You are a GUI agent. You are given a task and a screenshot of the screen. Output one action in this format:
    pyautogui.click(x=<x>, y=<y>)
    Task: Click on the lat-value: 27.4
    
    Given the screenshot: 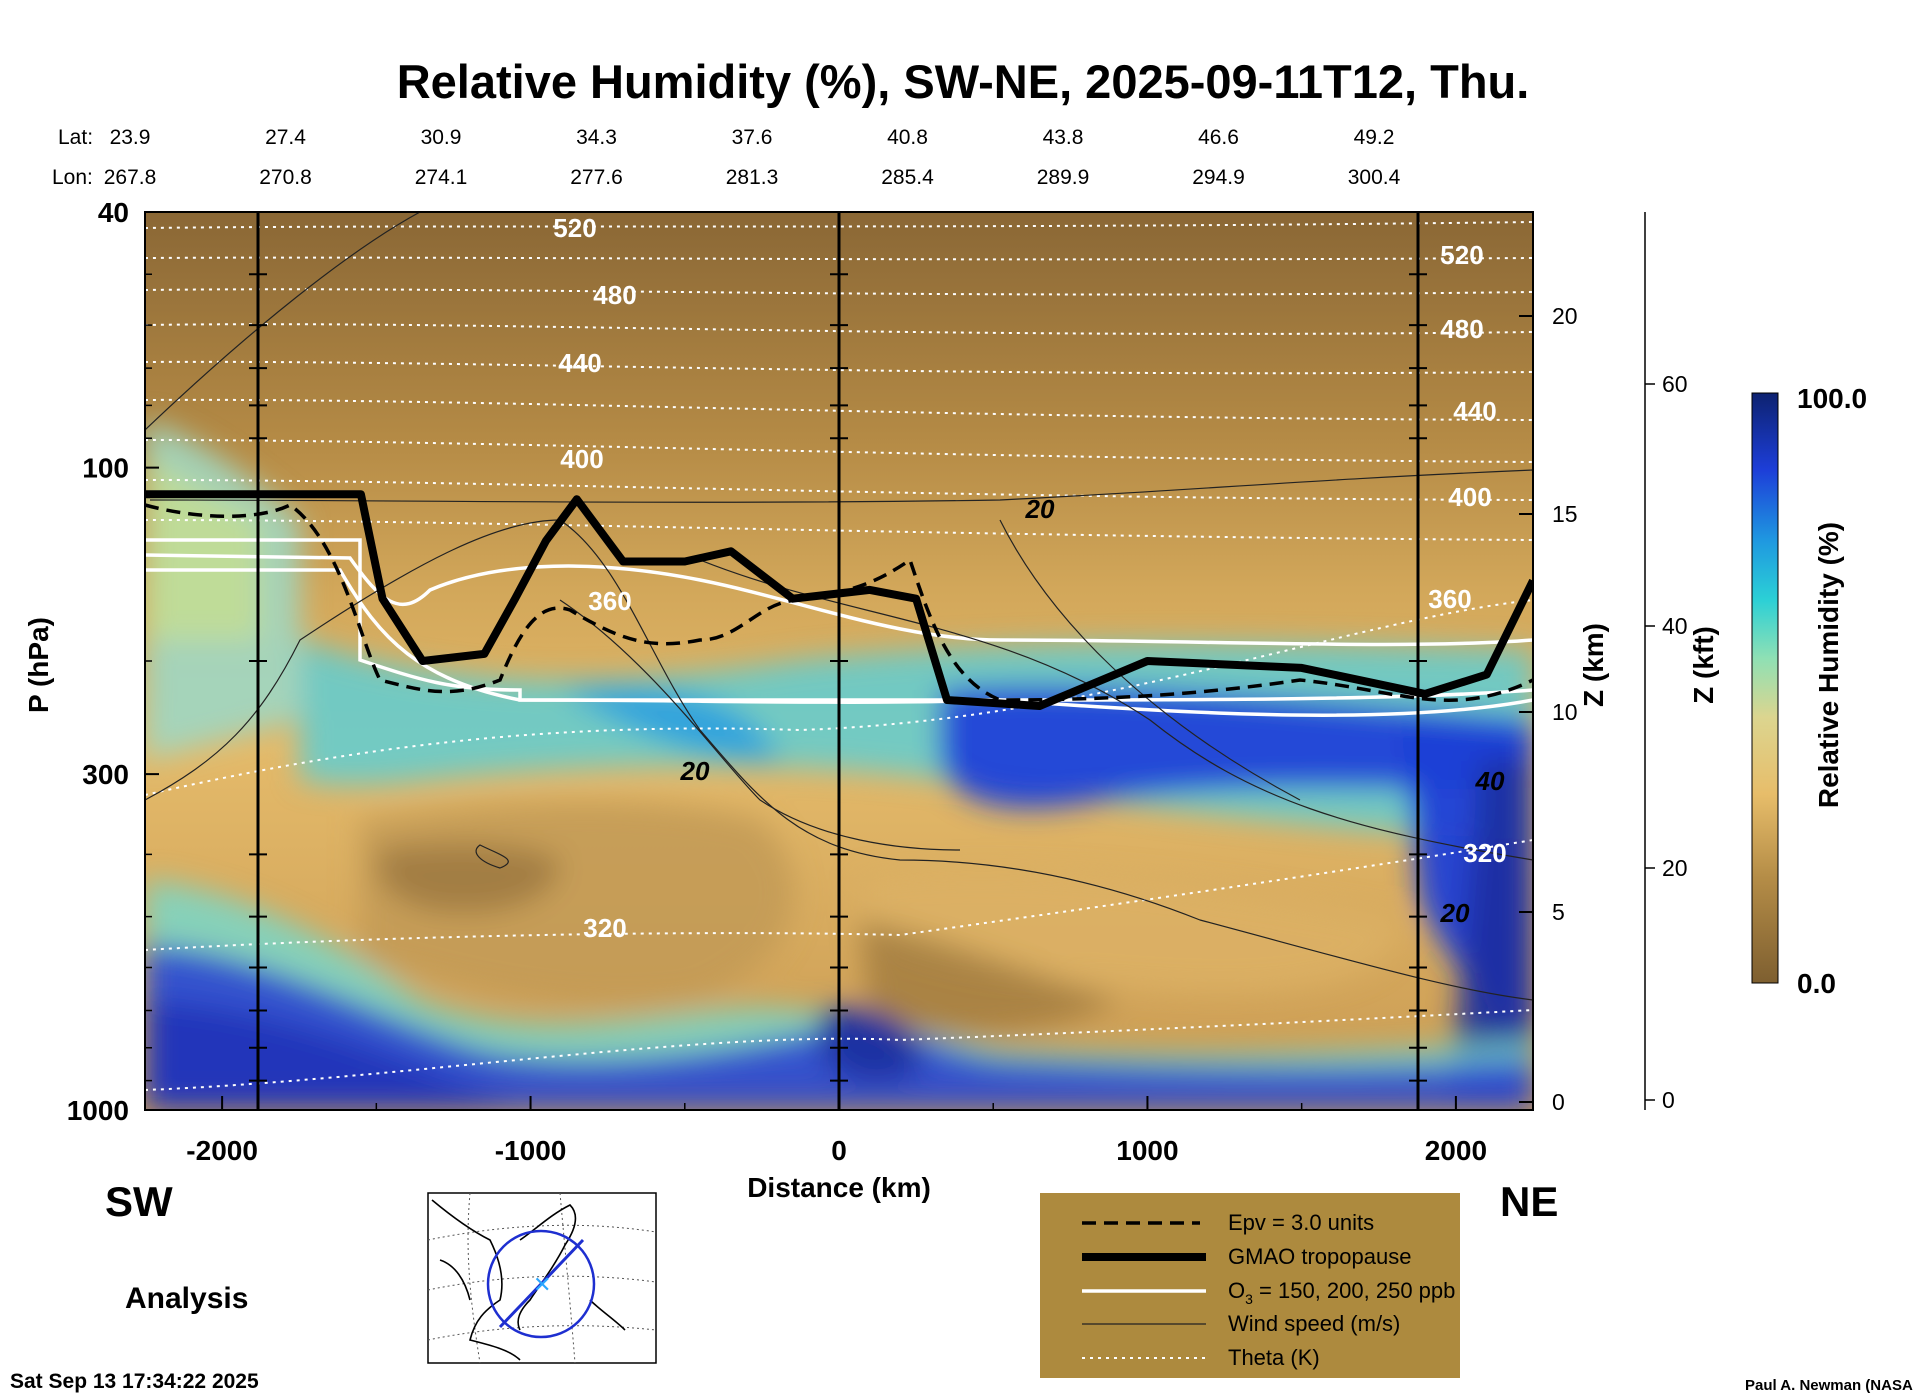 What is the action you would take?
    pyautogui.click(x=285, y=137)
    